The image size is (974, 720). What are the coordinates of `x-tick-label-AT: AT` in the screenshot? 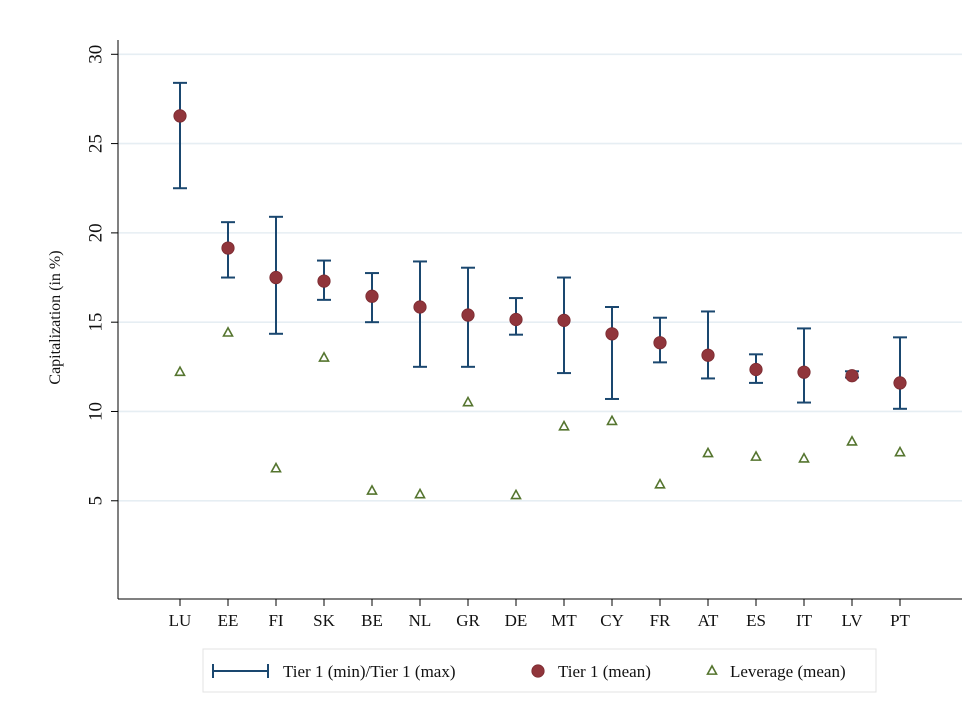 It's located at (708, 620).